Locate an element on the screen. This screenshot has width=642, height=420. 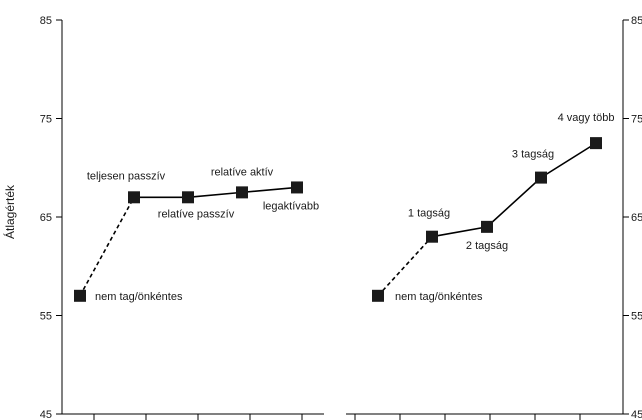
y-tick-label-right: 45 is located at coordinates (636, 414).